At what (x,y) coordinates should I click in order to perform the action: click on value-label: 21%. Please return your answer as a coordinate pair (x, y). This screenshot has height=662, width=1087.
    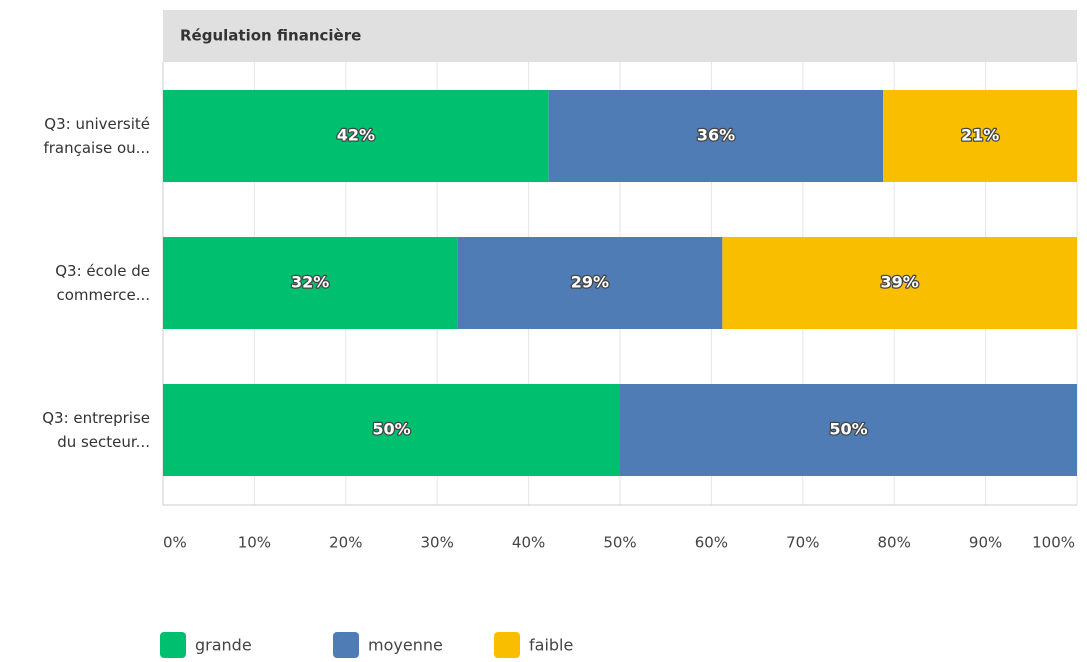
    Looking at the image, I should click on (980, 135).